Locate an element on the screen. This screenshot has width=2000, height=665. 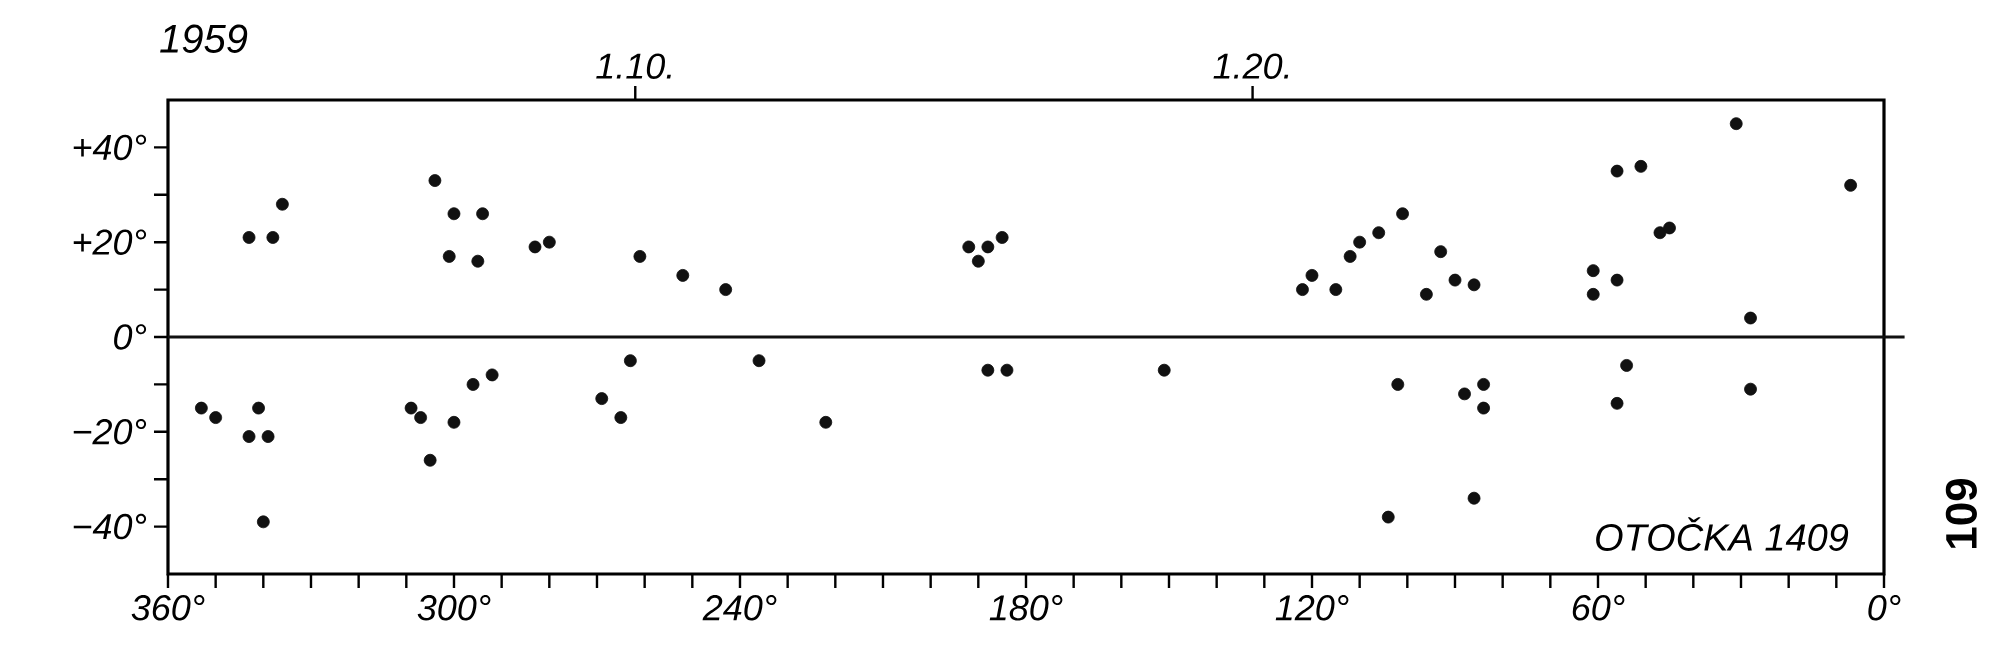
y-tick-label: 0° is located at coordinates (130, 337).